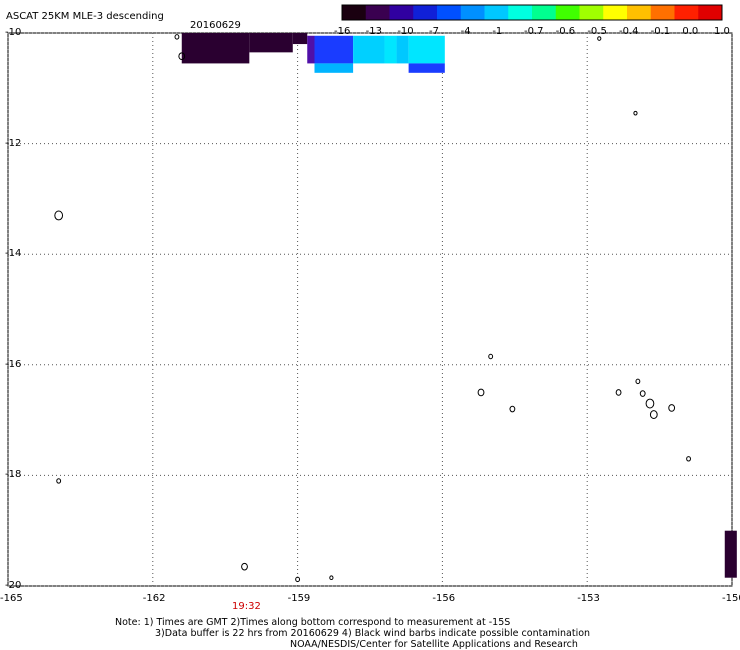  What do you see at coordinates (373, 31) in the screenshot?
I see `colorbar-tick-label: -13` at bounding box center [373, 31].